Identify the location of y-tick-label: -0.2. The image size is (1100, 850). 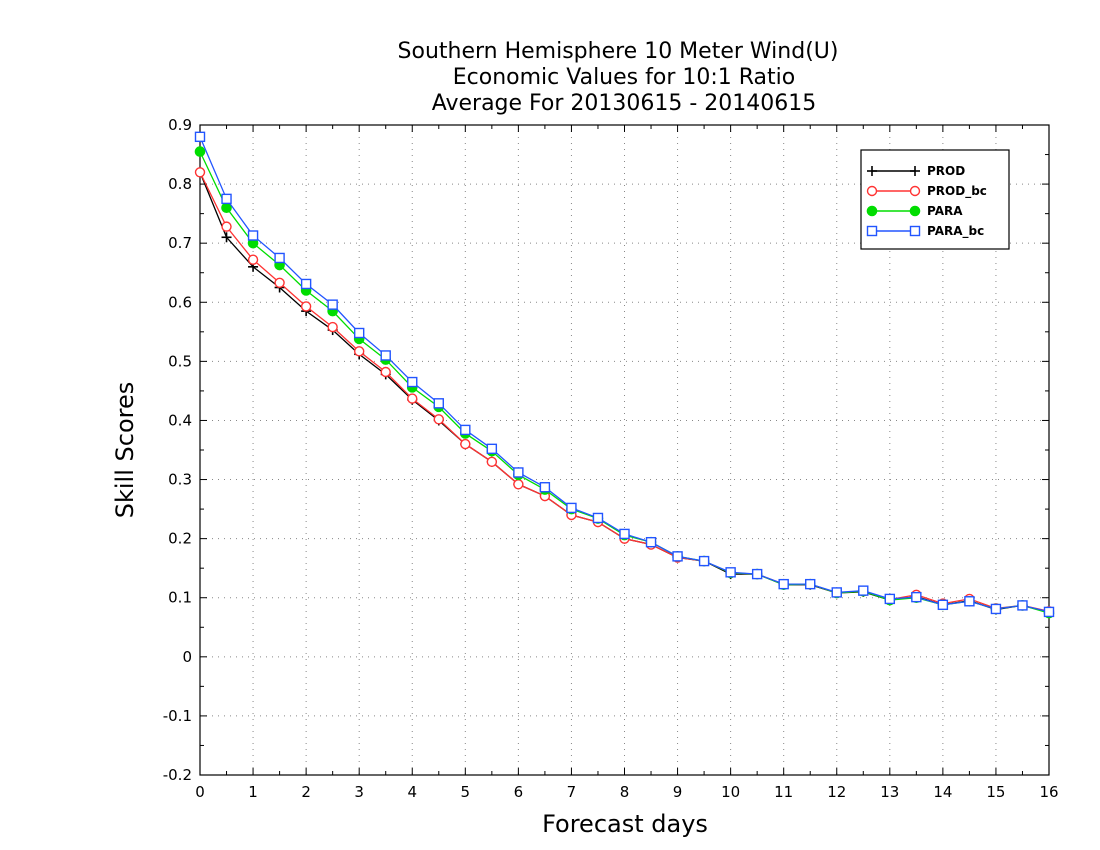
(177, 775).